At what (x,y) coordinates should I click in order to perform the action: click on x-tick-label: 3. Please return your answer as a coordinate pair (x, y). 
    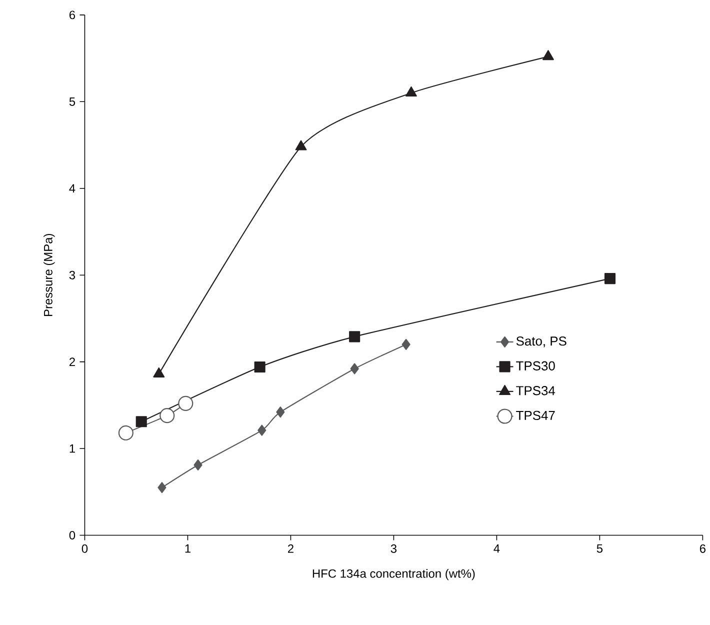
    Looking at the image, I should click on (393, 548).